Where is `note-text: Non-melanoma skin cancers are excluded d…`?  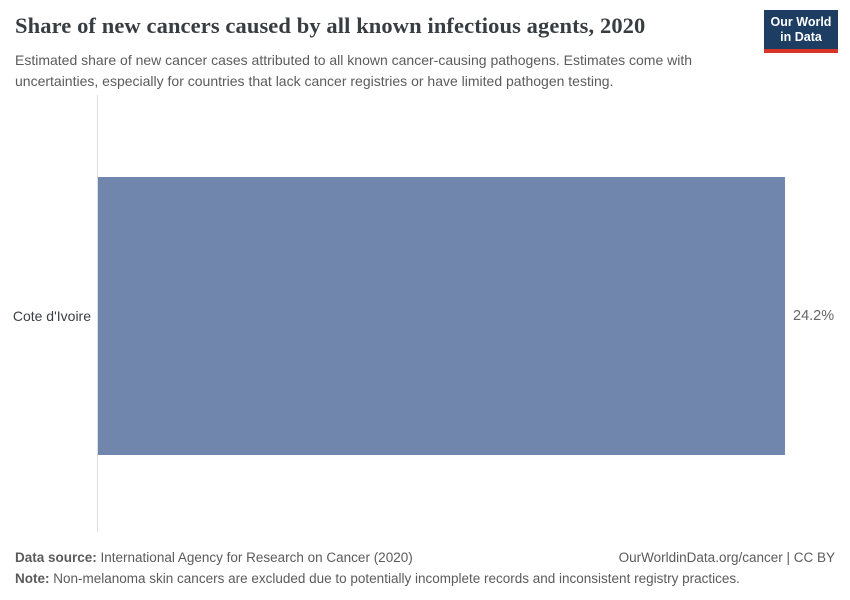
note-text: Non-melanoma skin cancers are excluded d… is located at coordinates (394, 578).